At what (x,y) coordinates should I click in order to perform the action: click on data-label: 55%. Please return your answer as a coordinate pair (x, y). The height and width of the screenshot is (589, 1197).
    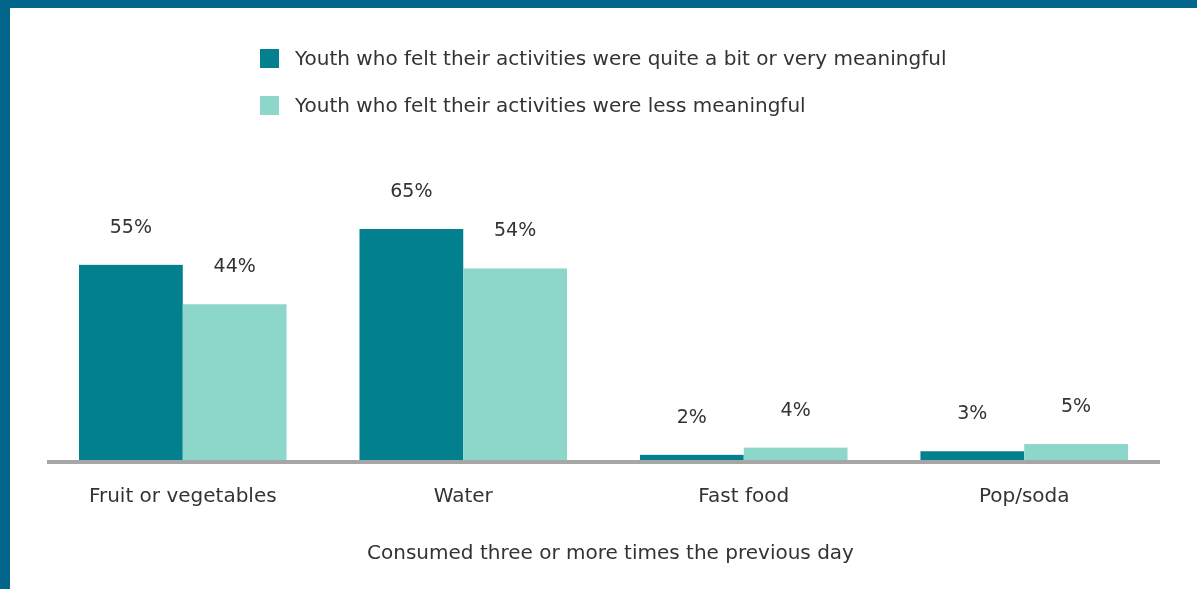
    Looking at the image, I should click on (131, 225).